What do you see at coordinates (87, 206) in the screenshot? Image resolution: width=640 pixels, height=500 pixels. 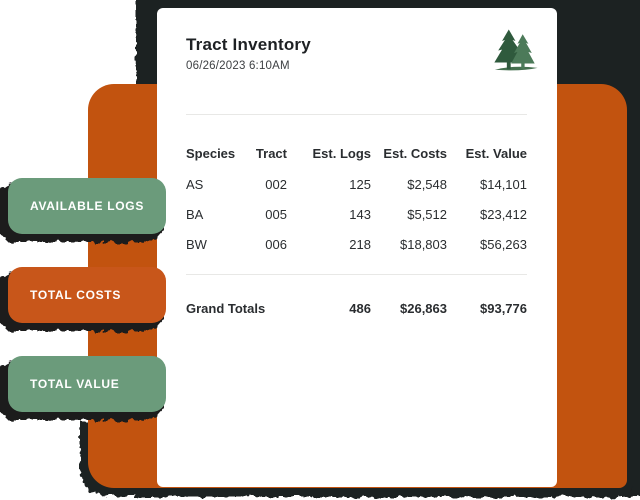 I see `tab-available-logs-label: AVAILABLE LOGS` at bounding box center [87, 206].